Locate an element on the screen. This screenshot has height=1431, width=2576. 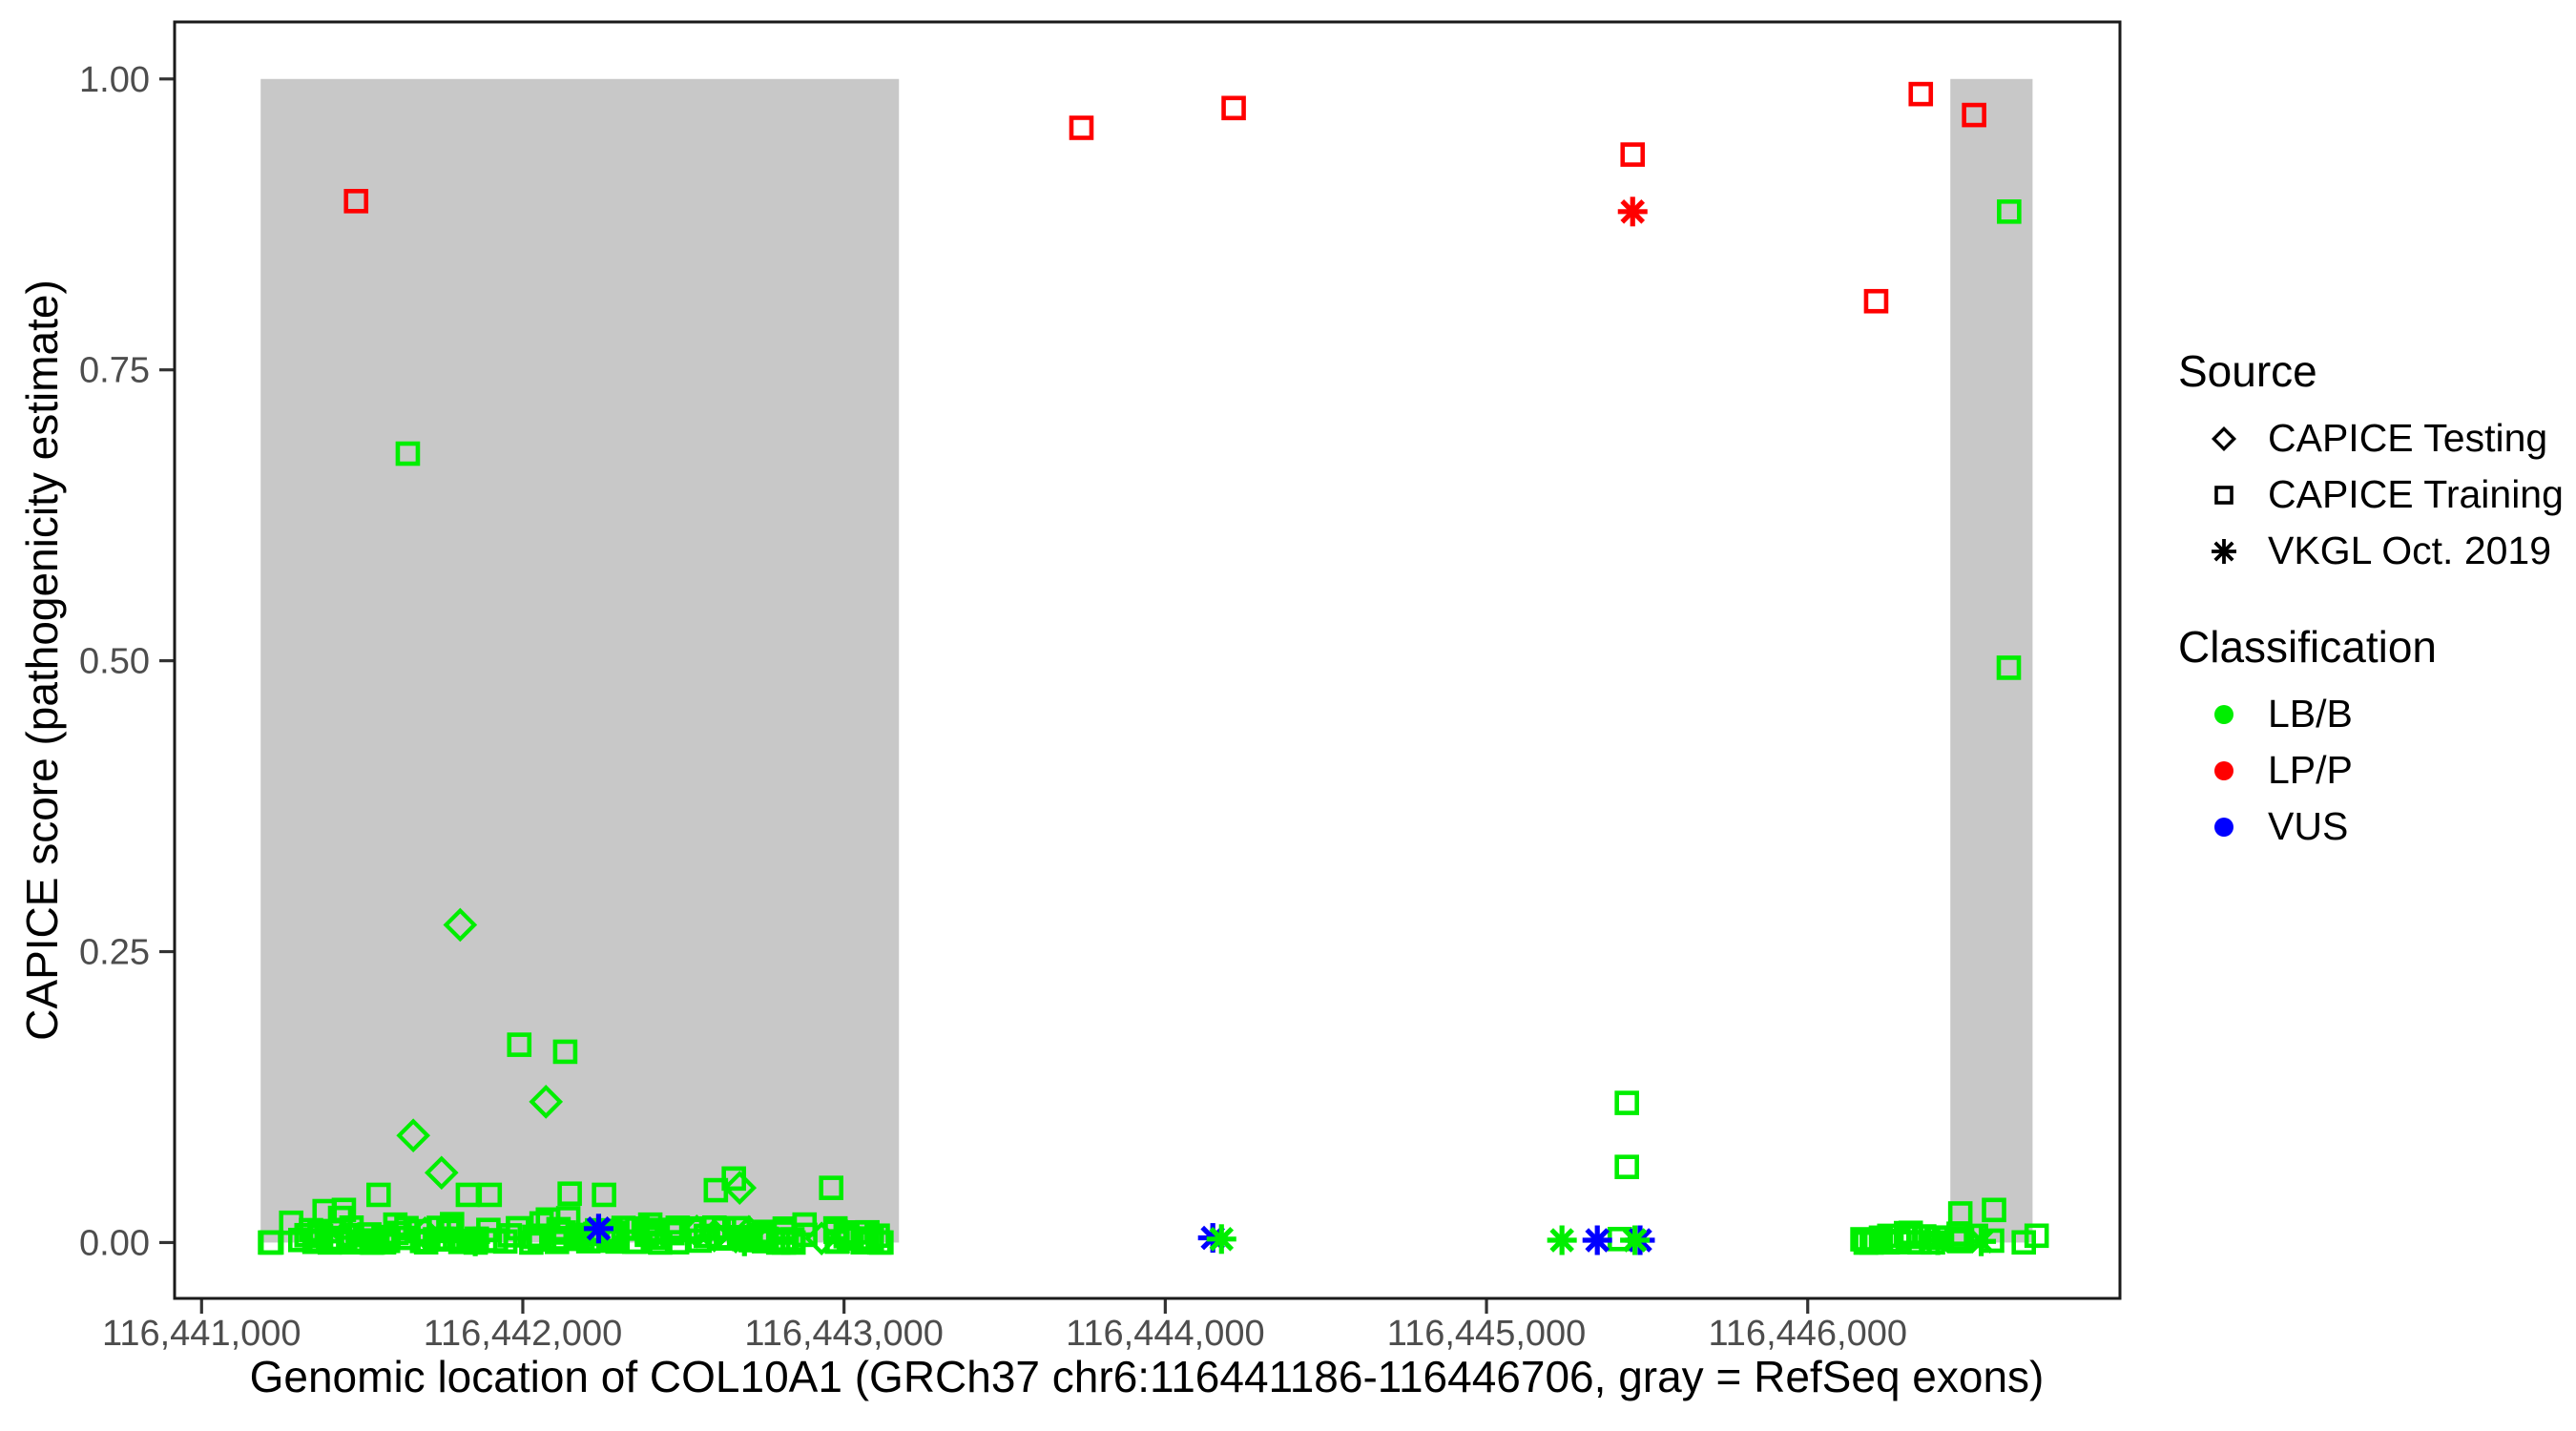
x-tick-label: 116,445,000 is located at coordinates (1487, 1334).